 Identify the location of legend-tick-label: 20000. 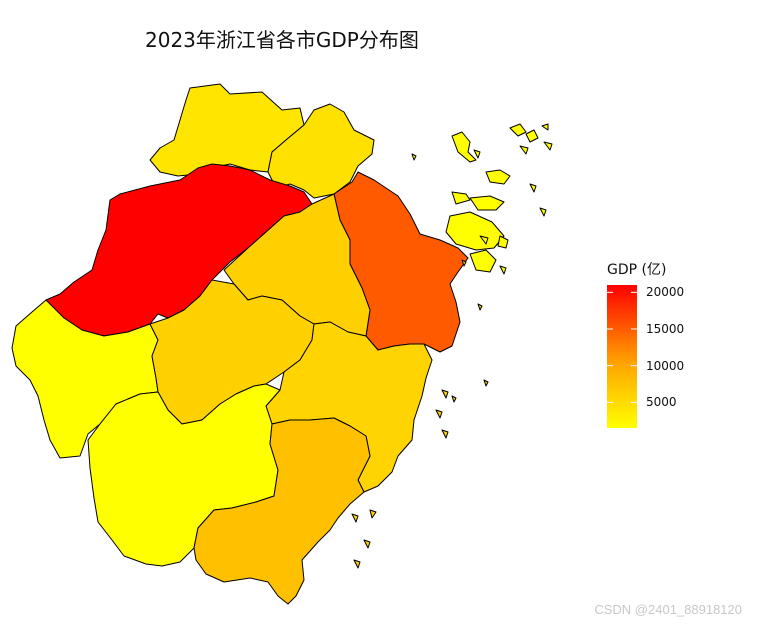
(665, 292).